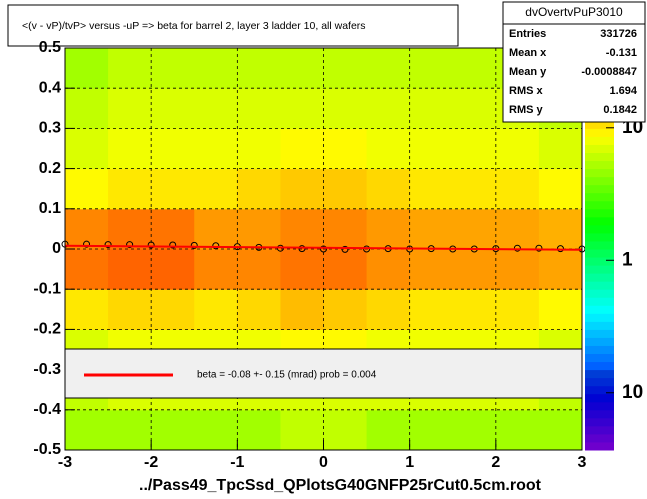  I want to click on y-tick-label: -0.1, so click(47, 288).